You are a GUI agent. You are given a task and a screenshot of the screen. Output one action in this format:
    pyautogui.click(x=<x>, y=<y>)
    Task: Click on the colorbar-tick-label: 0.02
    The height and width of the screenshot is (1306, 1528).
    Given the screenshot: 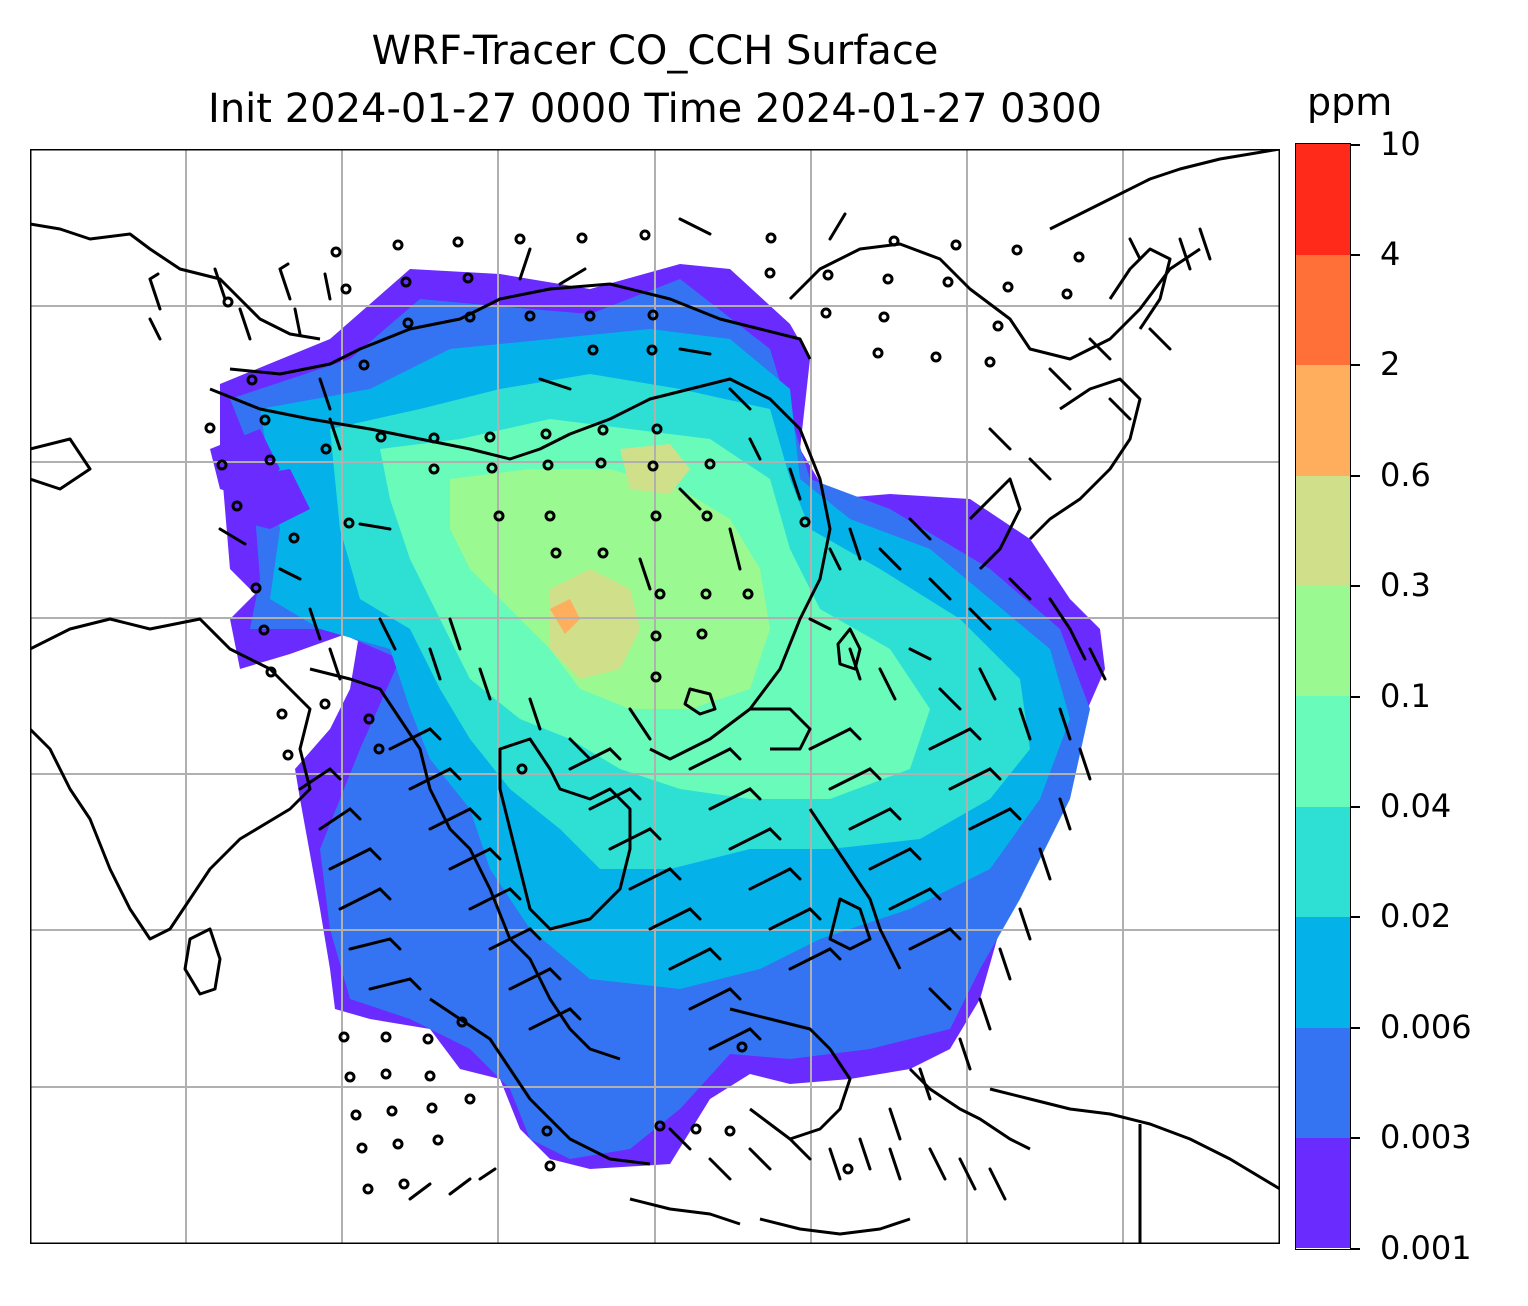 What is the action you would take?
    pyautogui.click(x=1416, y=916)
    